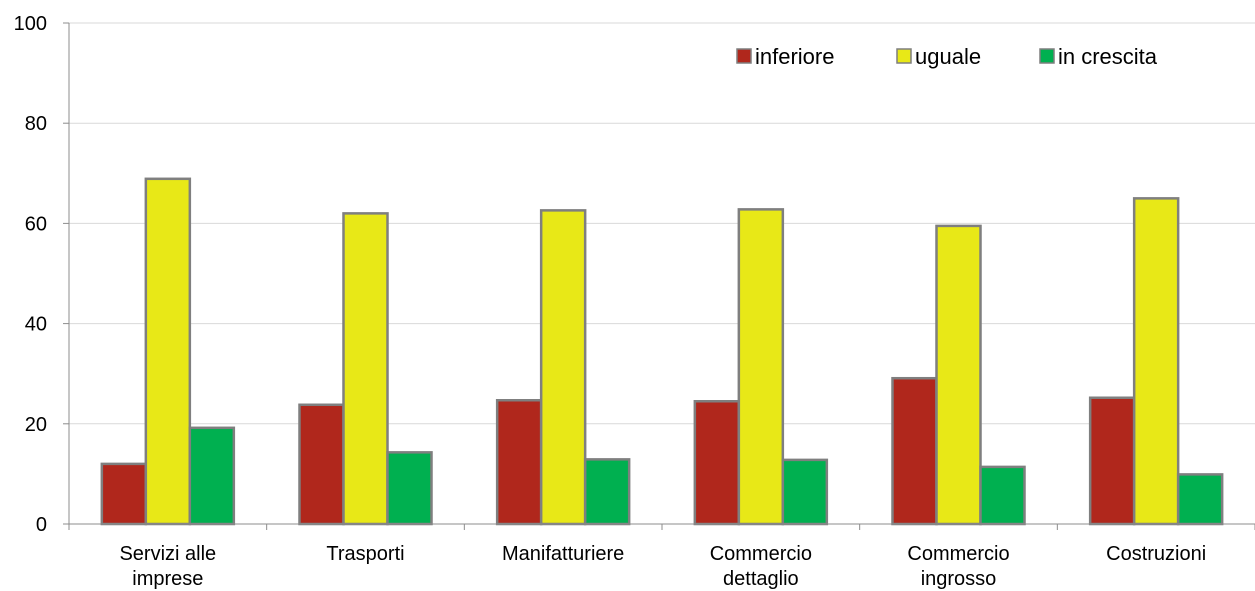 The height and width of the screenshot is (591, 1255). I want to click on legend: inferiore uguale in crescita, so click(947, 56).